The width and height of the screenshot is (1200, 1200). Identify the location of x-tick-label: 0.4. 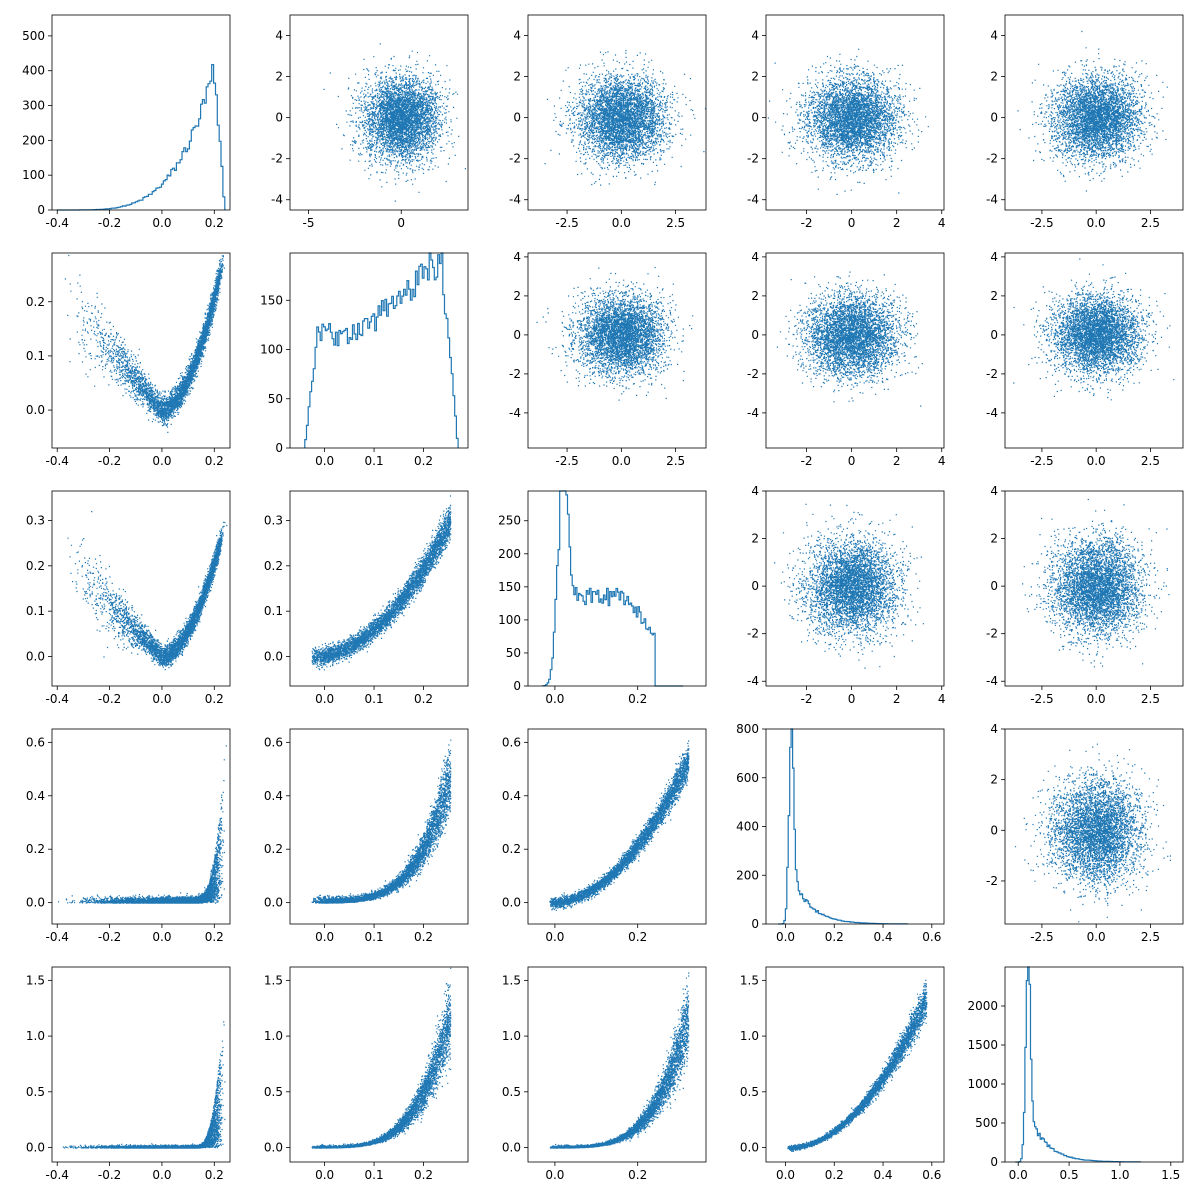
(882, 937).